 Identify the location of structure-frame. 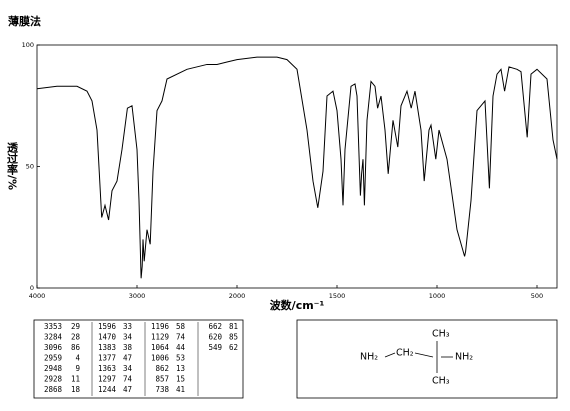
(427, 359).